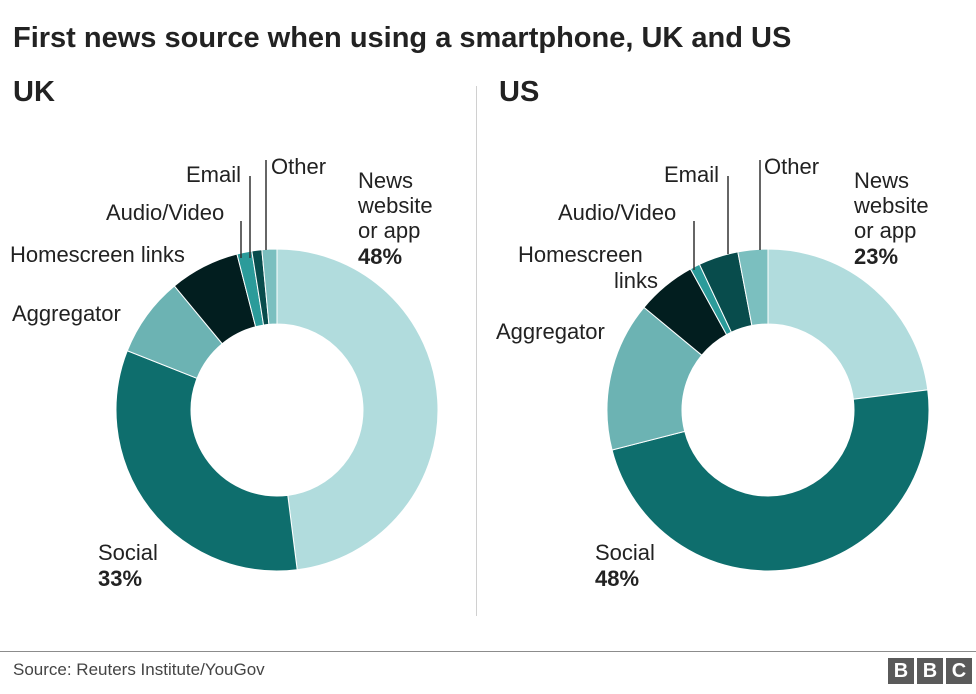 The width and height of the screenshot is (976, 694). What do you see at coordinates (213, 174) in the screenshot?
I see `uk-label-email: Email` at bounding box center [213, 174].